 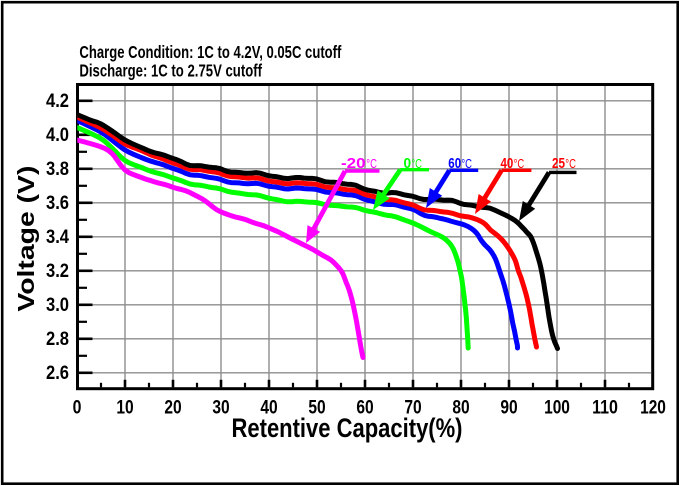 I want to click on svg-text: 3.6, so click(x=57, y=203).